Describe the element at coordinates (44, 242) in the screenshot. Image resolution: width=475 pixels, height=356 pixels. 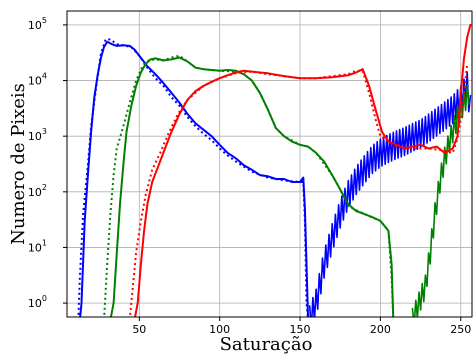
I see `y-tick-label-exponent: 1` at that location.